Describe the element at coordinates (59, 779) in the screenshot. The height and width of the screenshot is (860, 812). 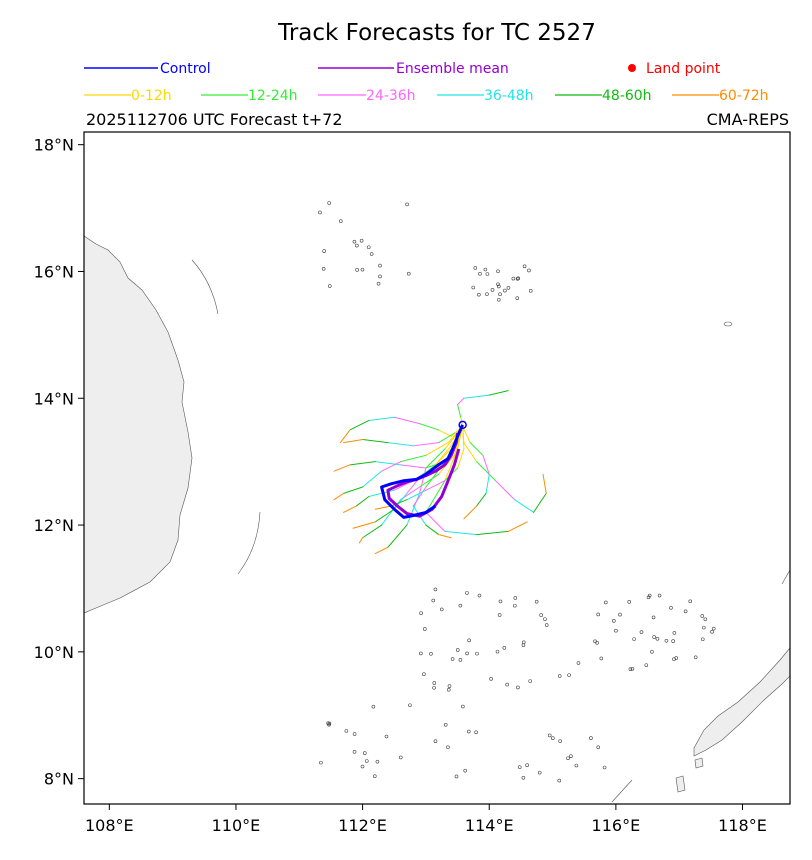
I see `y-tick-label: 8°N` at that location.